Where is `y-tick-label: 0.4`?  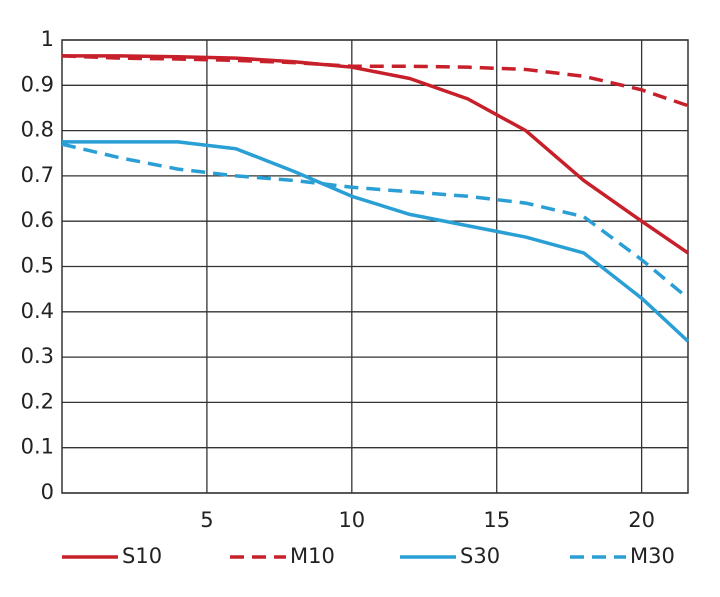 y-tick-label: 0.4 is located at coordinates (37, 311).